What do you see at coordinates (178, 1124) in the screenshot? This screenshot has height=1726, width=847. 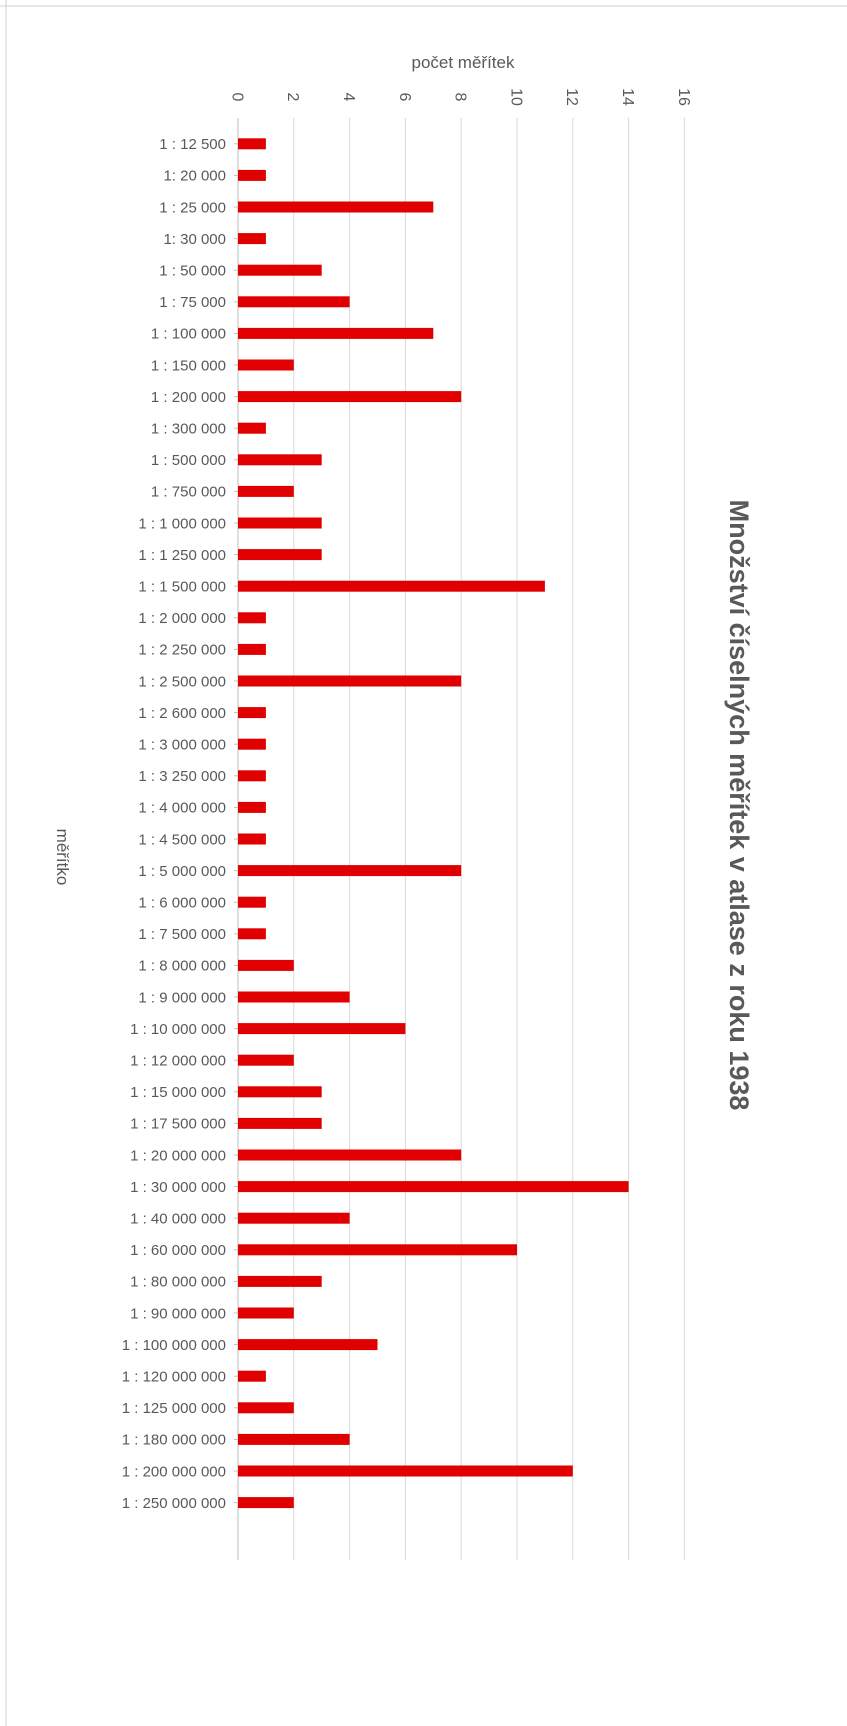 I see `category-label: 1 : 17 500 000` at bounding box center [178, 1124].